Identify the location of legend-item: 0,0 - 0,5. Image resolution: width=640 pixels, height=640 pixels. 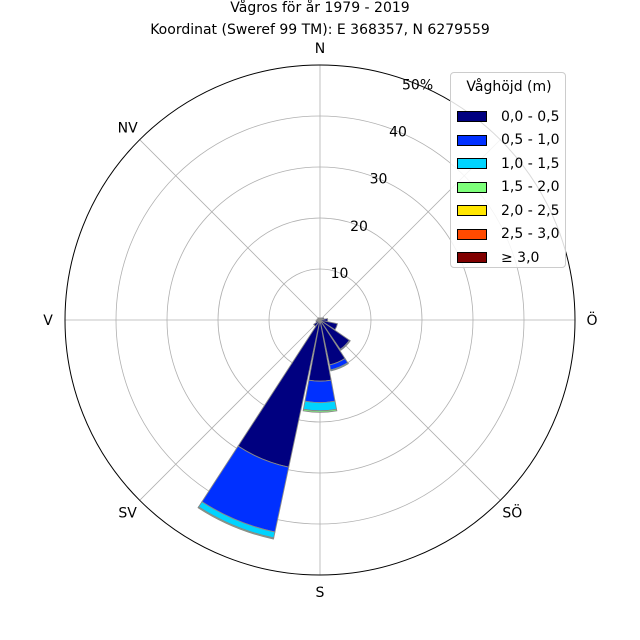
(508, 117).